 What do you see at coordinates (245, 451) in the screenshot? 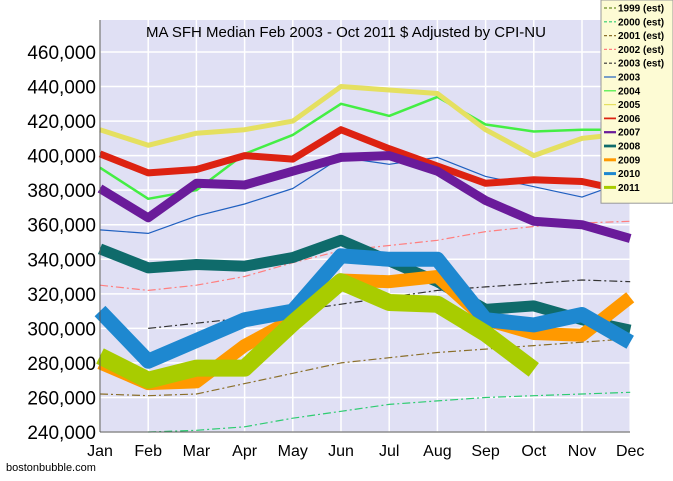
I see `x-tick-label: Apr` at bounding box center [245, 451].